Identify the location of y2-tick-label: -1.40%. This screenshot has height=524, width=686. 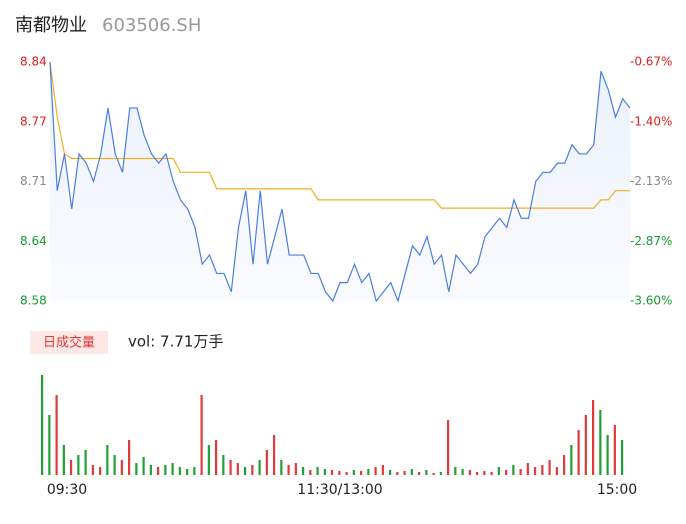
(651, 121).